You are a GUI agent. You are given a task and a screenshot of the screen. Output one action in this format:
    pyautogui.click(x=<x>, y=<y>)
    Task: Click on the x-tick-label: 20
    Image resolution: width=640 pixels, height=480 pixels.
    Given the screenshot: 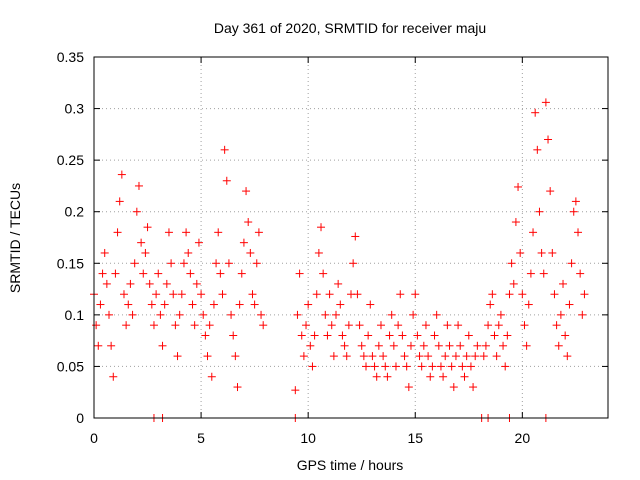 What is the action you would take?
    pyautogui.click(x=523, y=438)
    